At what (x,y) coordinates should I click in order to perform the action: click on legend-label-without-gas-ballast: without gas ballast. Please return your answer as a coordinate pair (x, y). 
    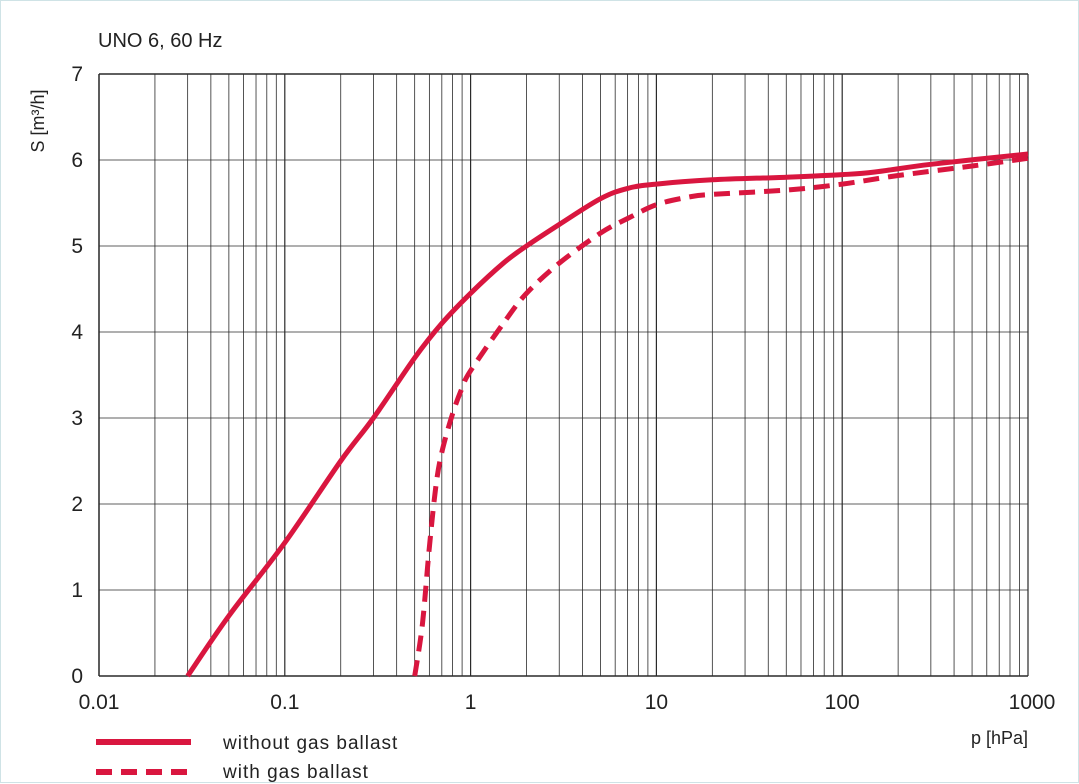
    Looking at the image, I should click on (310, 743).